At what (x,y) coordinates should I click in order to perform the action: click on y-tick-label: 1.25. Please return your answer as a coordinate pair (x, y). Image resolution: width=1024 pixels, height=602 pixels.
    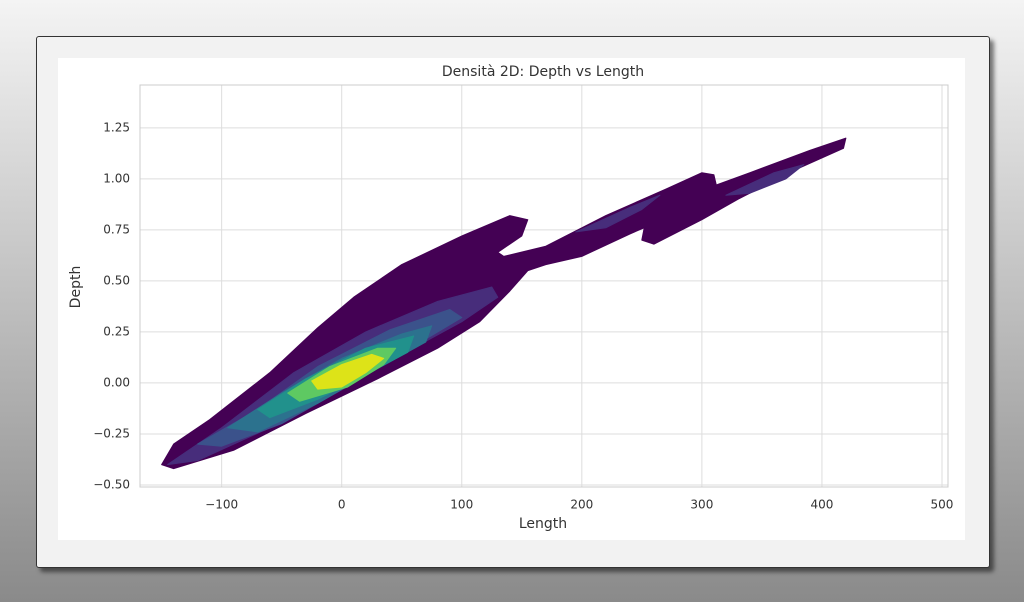
    Looking at the image, I should click on (116, 127).